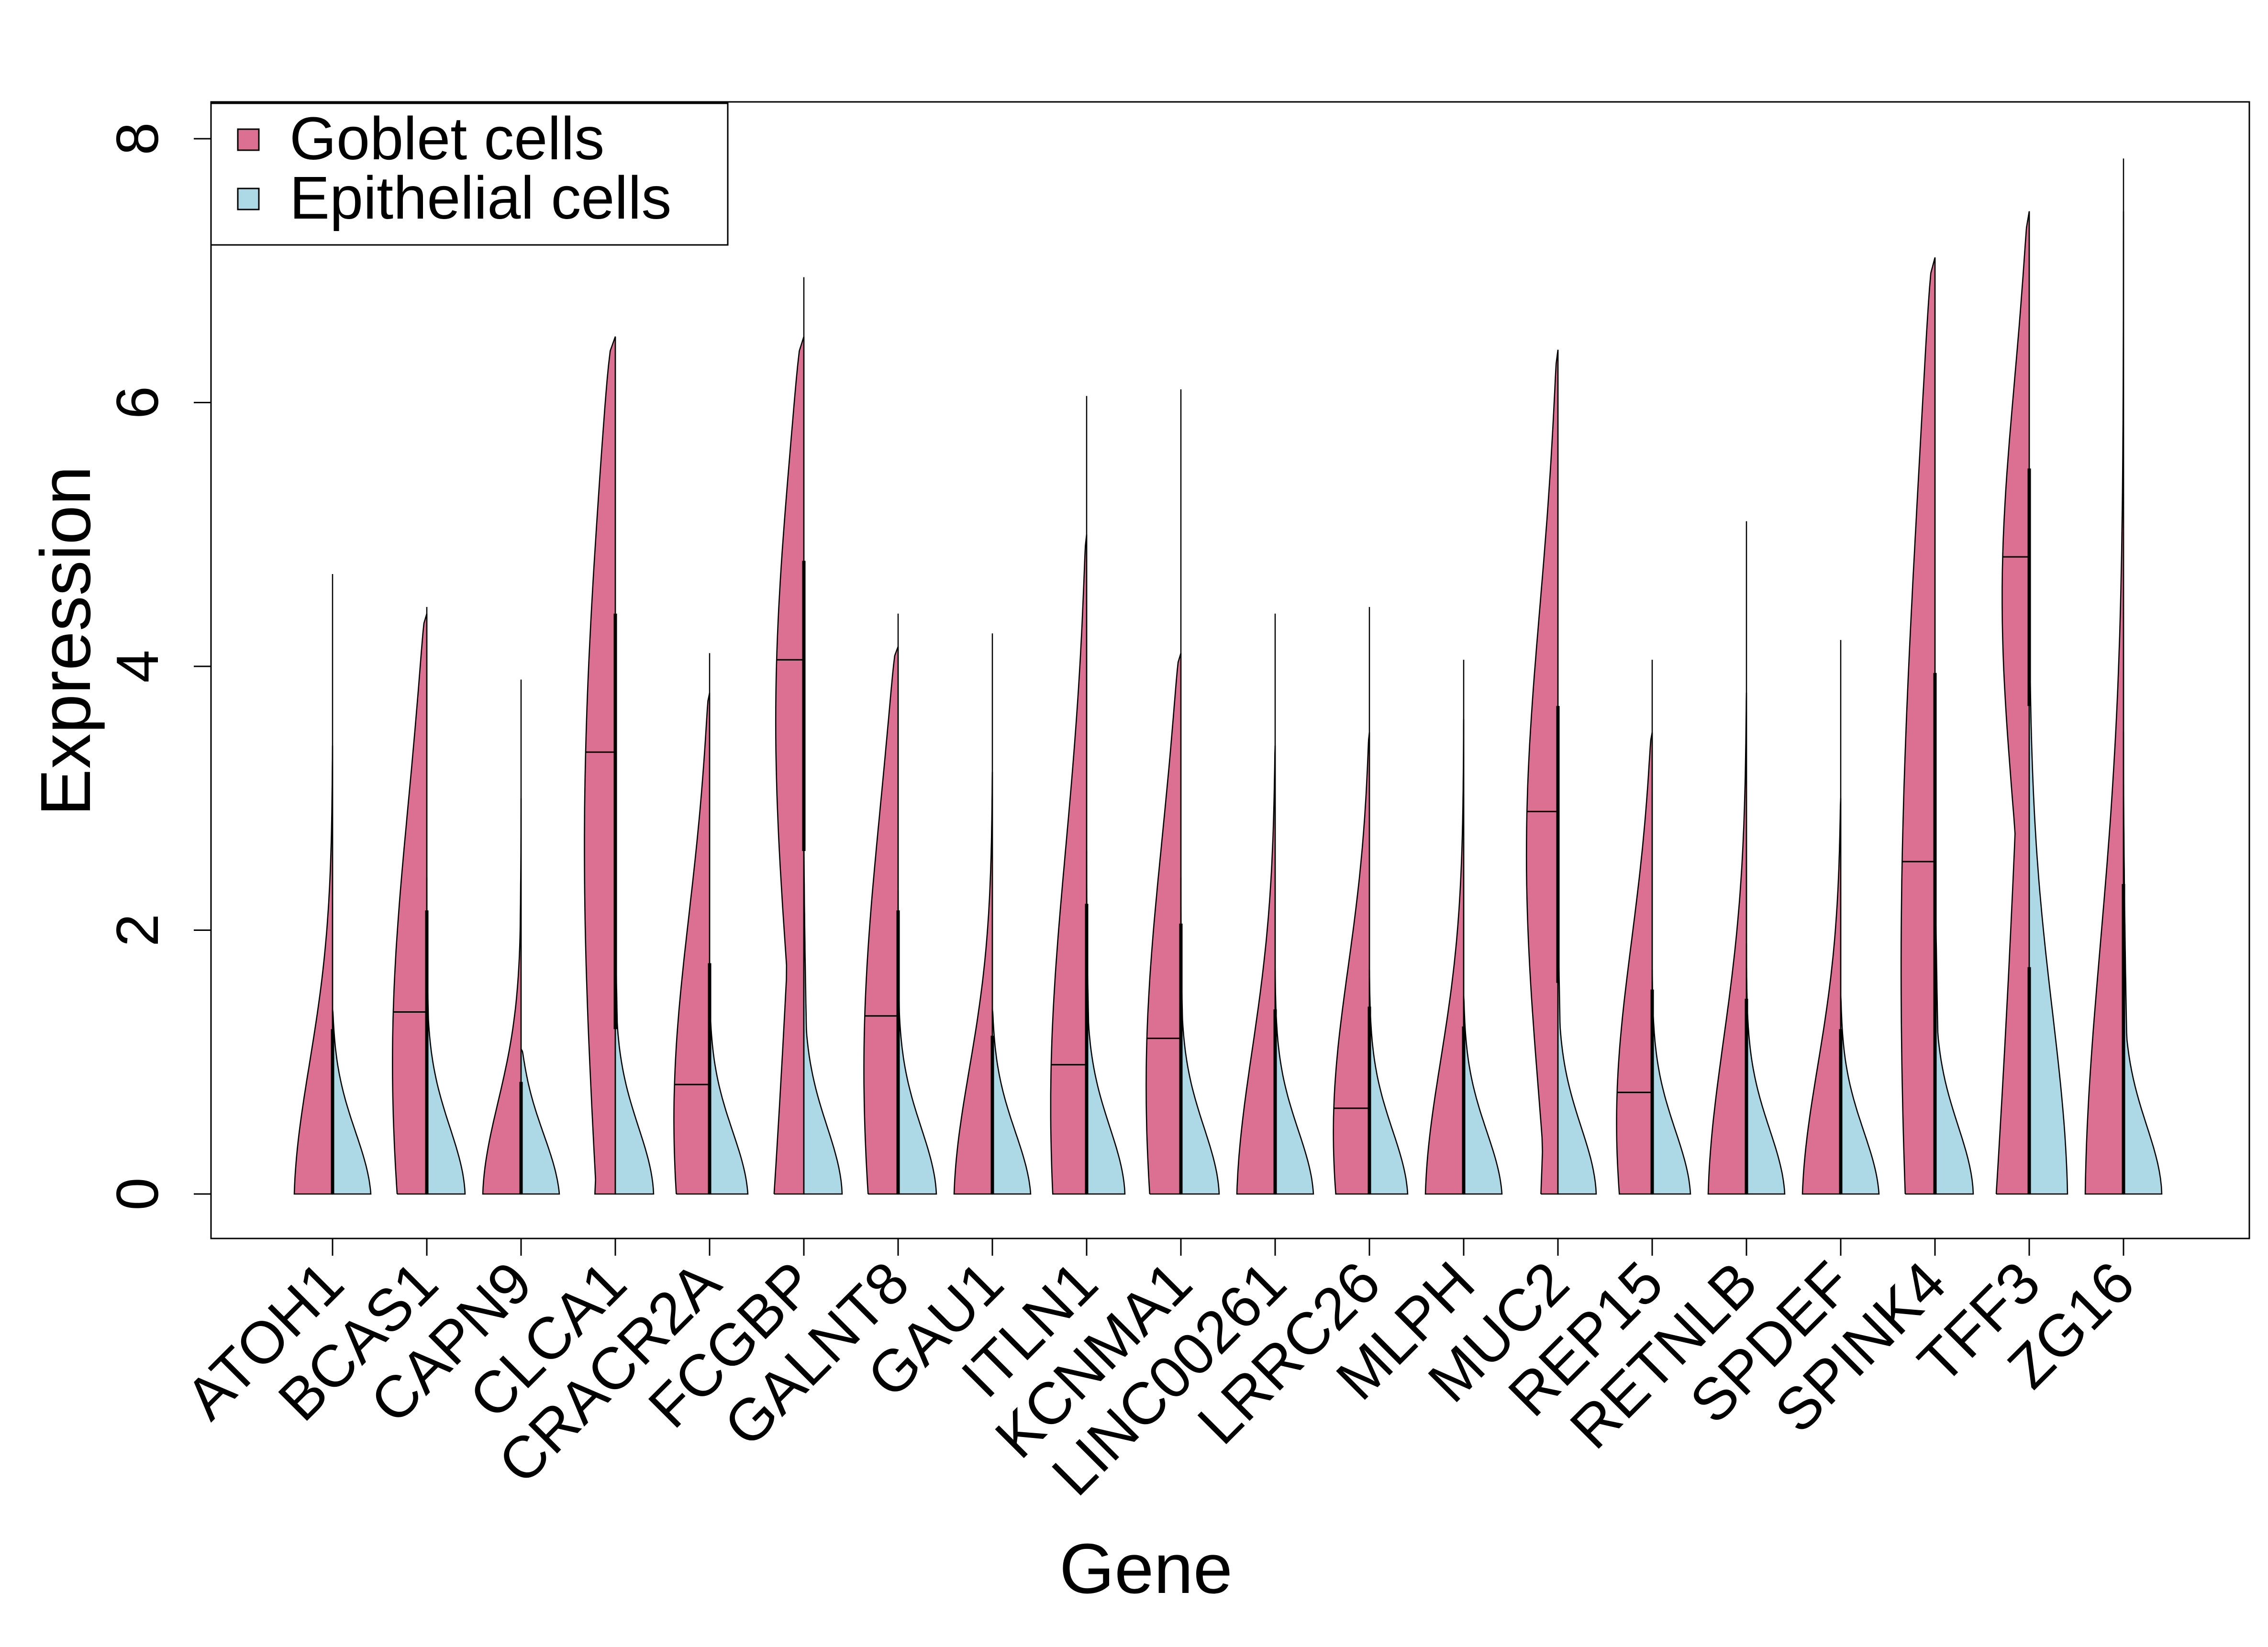  Describe the element at coordinates (1146, 1568) in the screenshot. I see `x-axis-title: Gene` at that location.